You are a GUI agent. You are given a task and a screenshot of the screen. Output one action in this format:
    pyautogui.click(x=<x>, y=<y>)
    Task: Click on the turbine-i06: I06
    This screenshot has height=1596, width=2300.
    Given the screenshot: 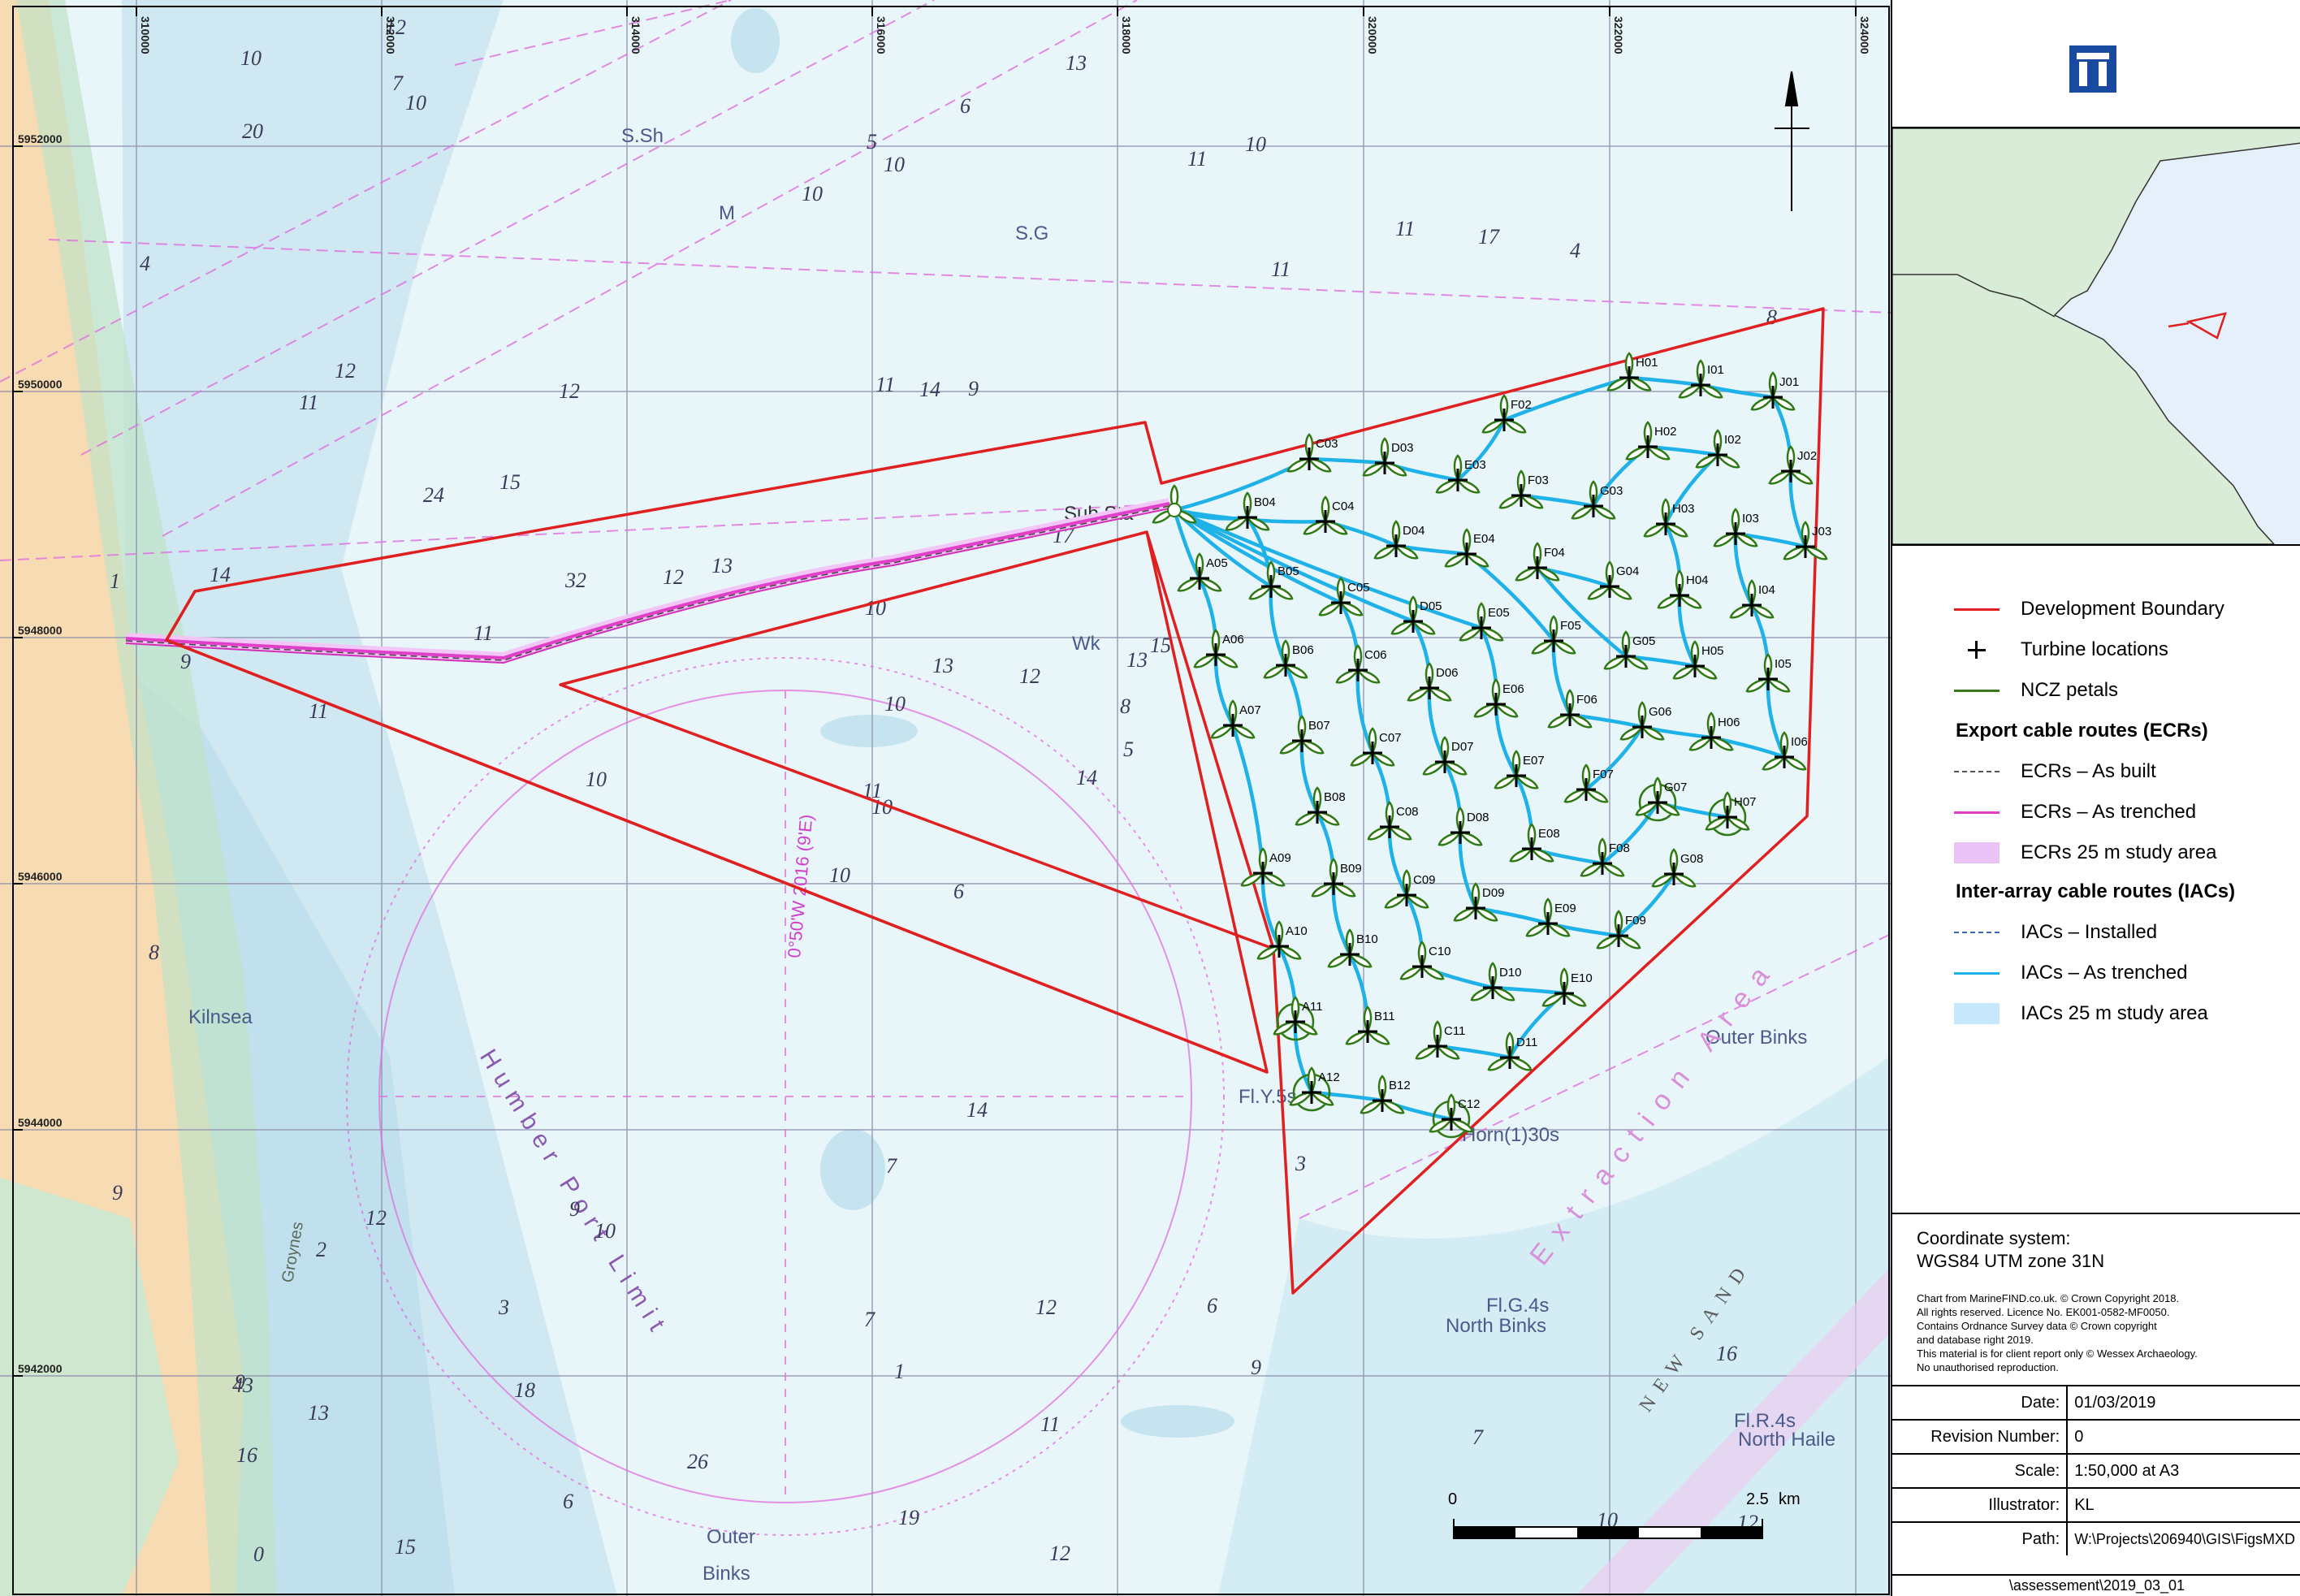 What is the action you would take?
    pyautogui.click(x=1784, y=752)
    